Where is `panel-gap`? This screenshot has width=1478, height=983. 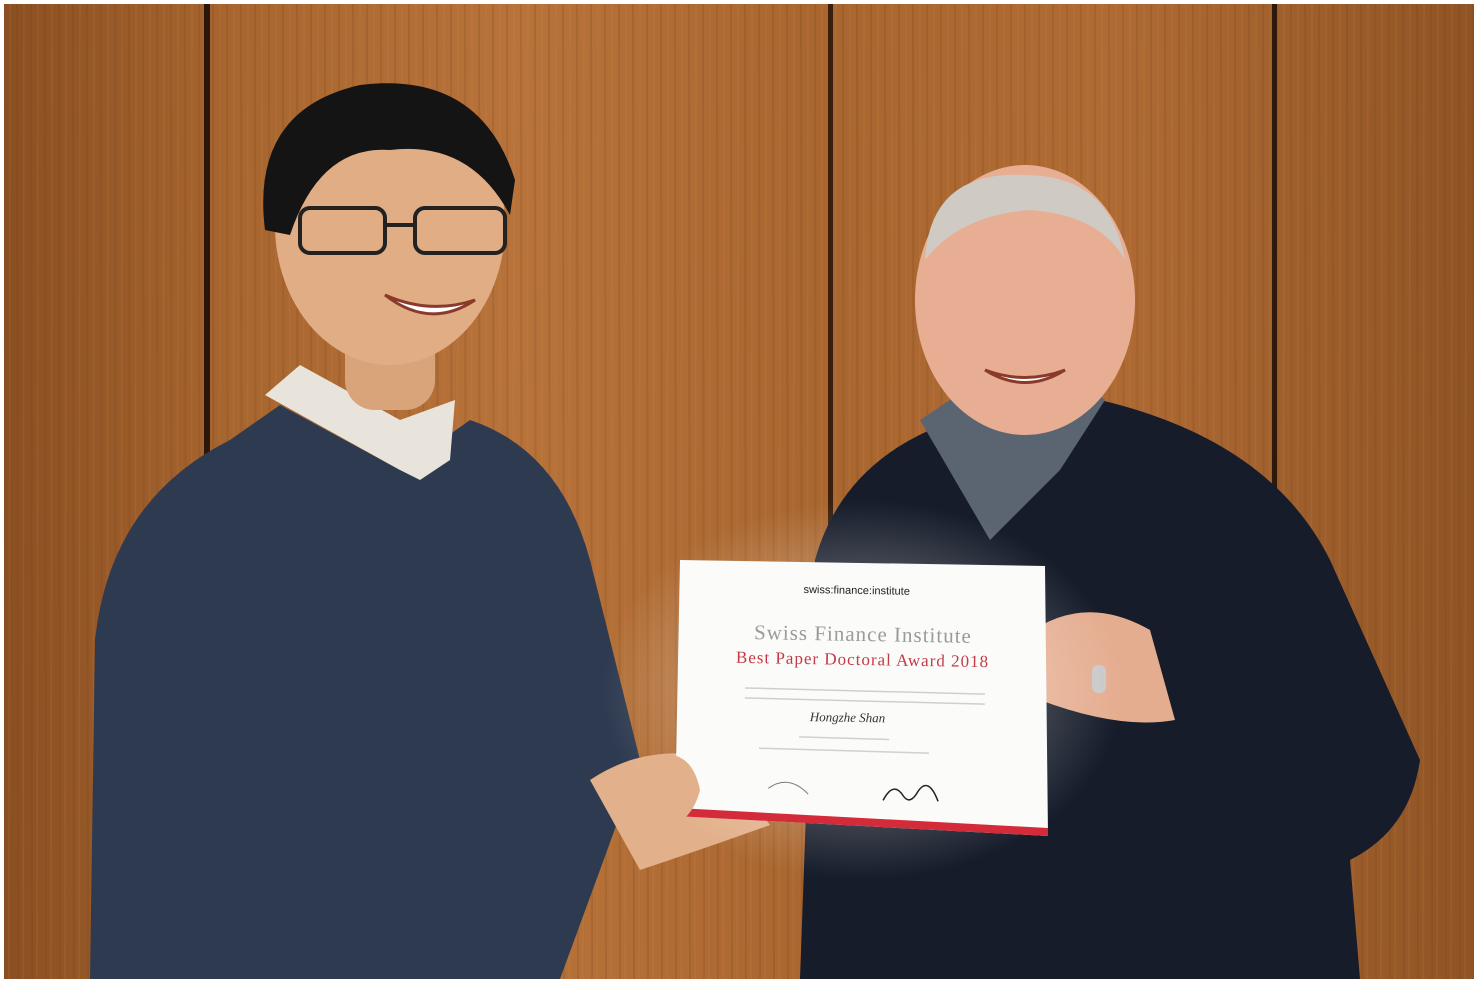 panel-gap is located at coordinates (830, 491).